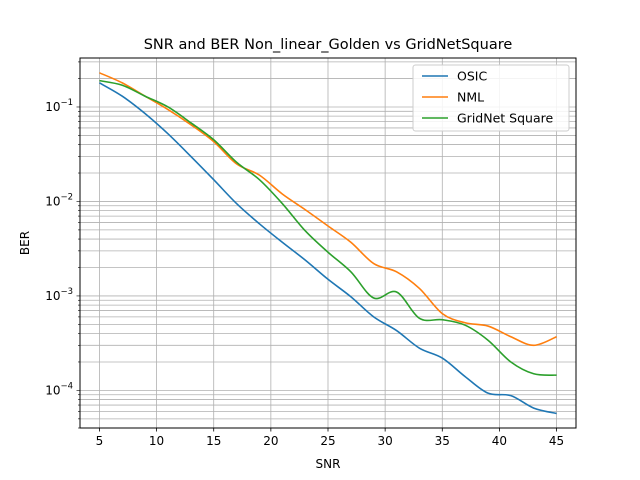 The width and height of the screenshot is (640, 480). I want to click on legend: OSIC NML GridNet Square, so click(491, 98).